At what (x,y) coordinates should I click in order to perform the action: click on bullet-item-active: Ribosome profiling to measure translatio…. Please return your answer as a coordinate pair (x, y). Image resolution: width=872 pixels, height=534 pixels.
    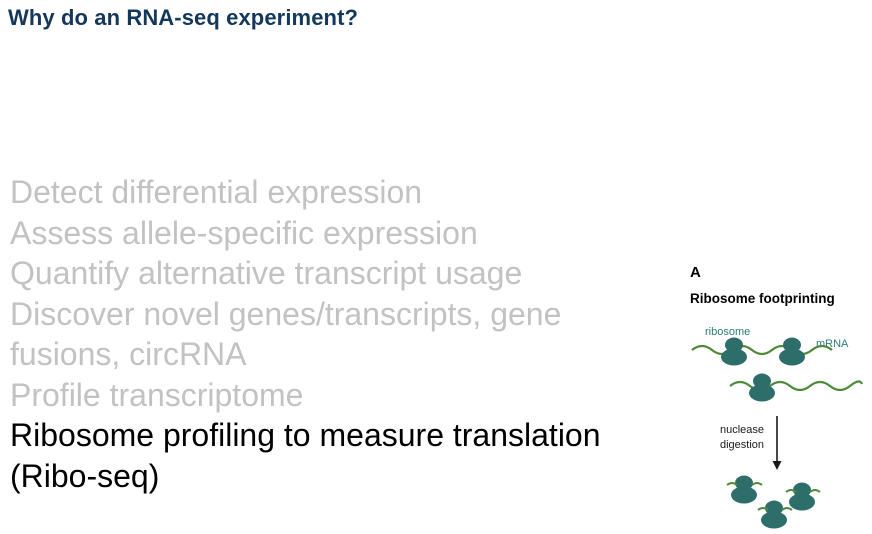
    Looking at the image, I should click on (305, 455).